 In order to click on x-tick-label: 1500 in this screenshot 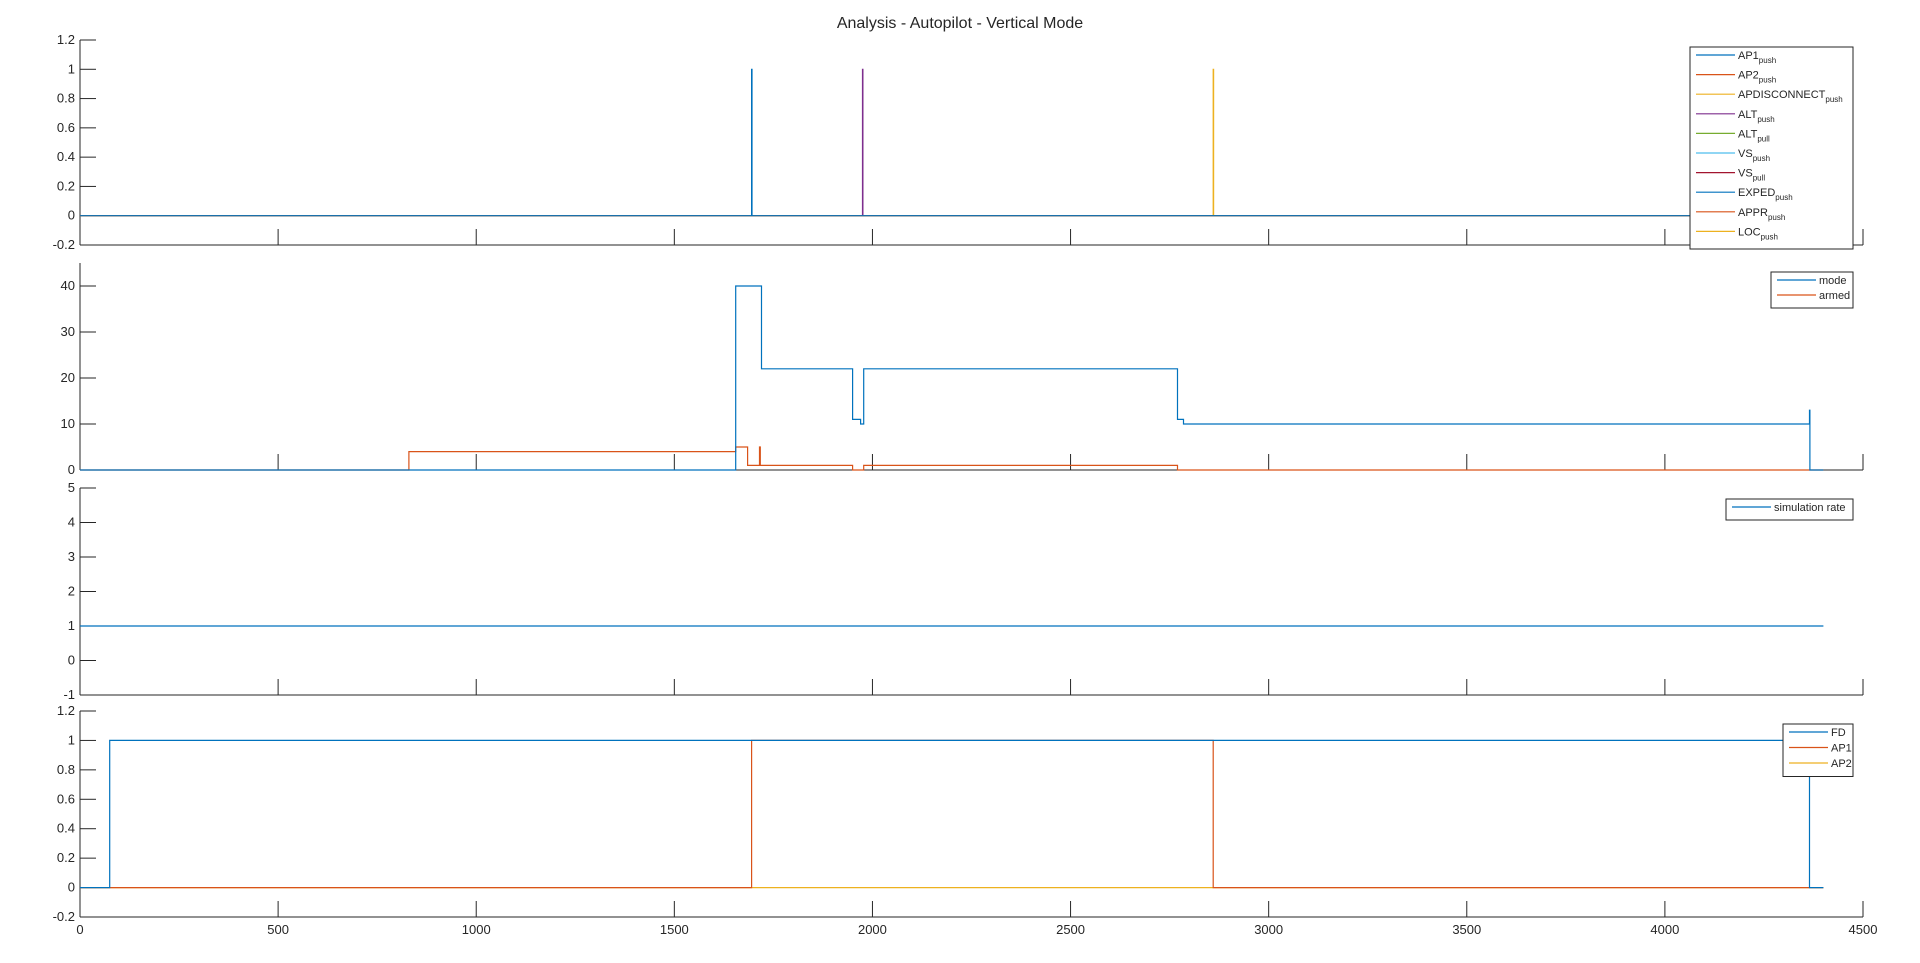, I will do `click(674, 929)`.